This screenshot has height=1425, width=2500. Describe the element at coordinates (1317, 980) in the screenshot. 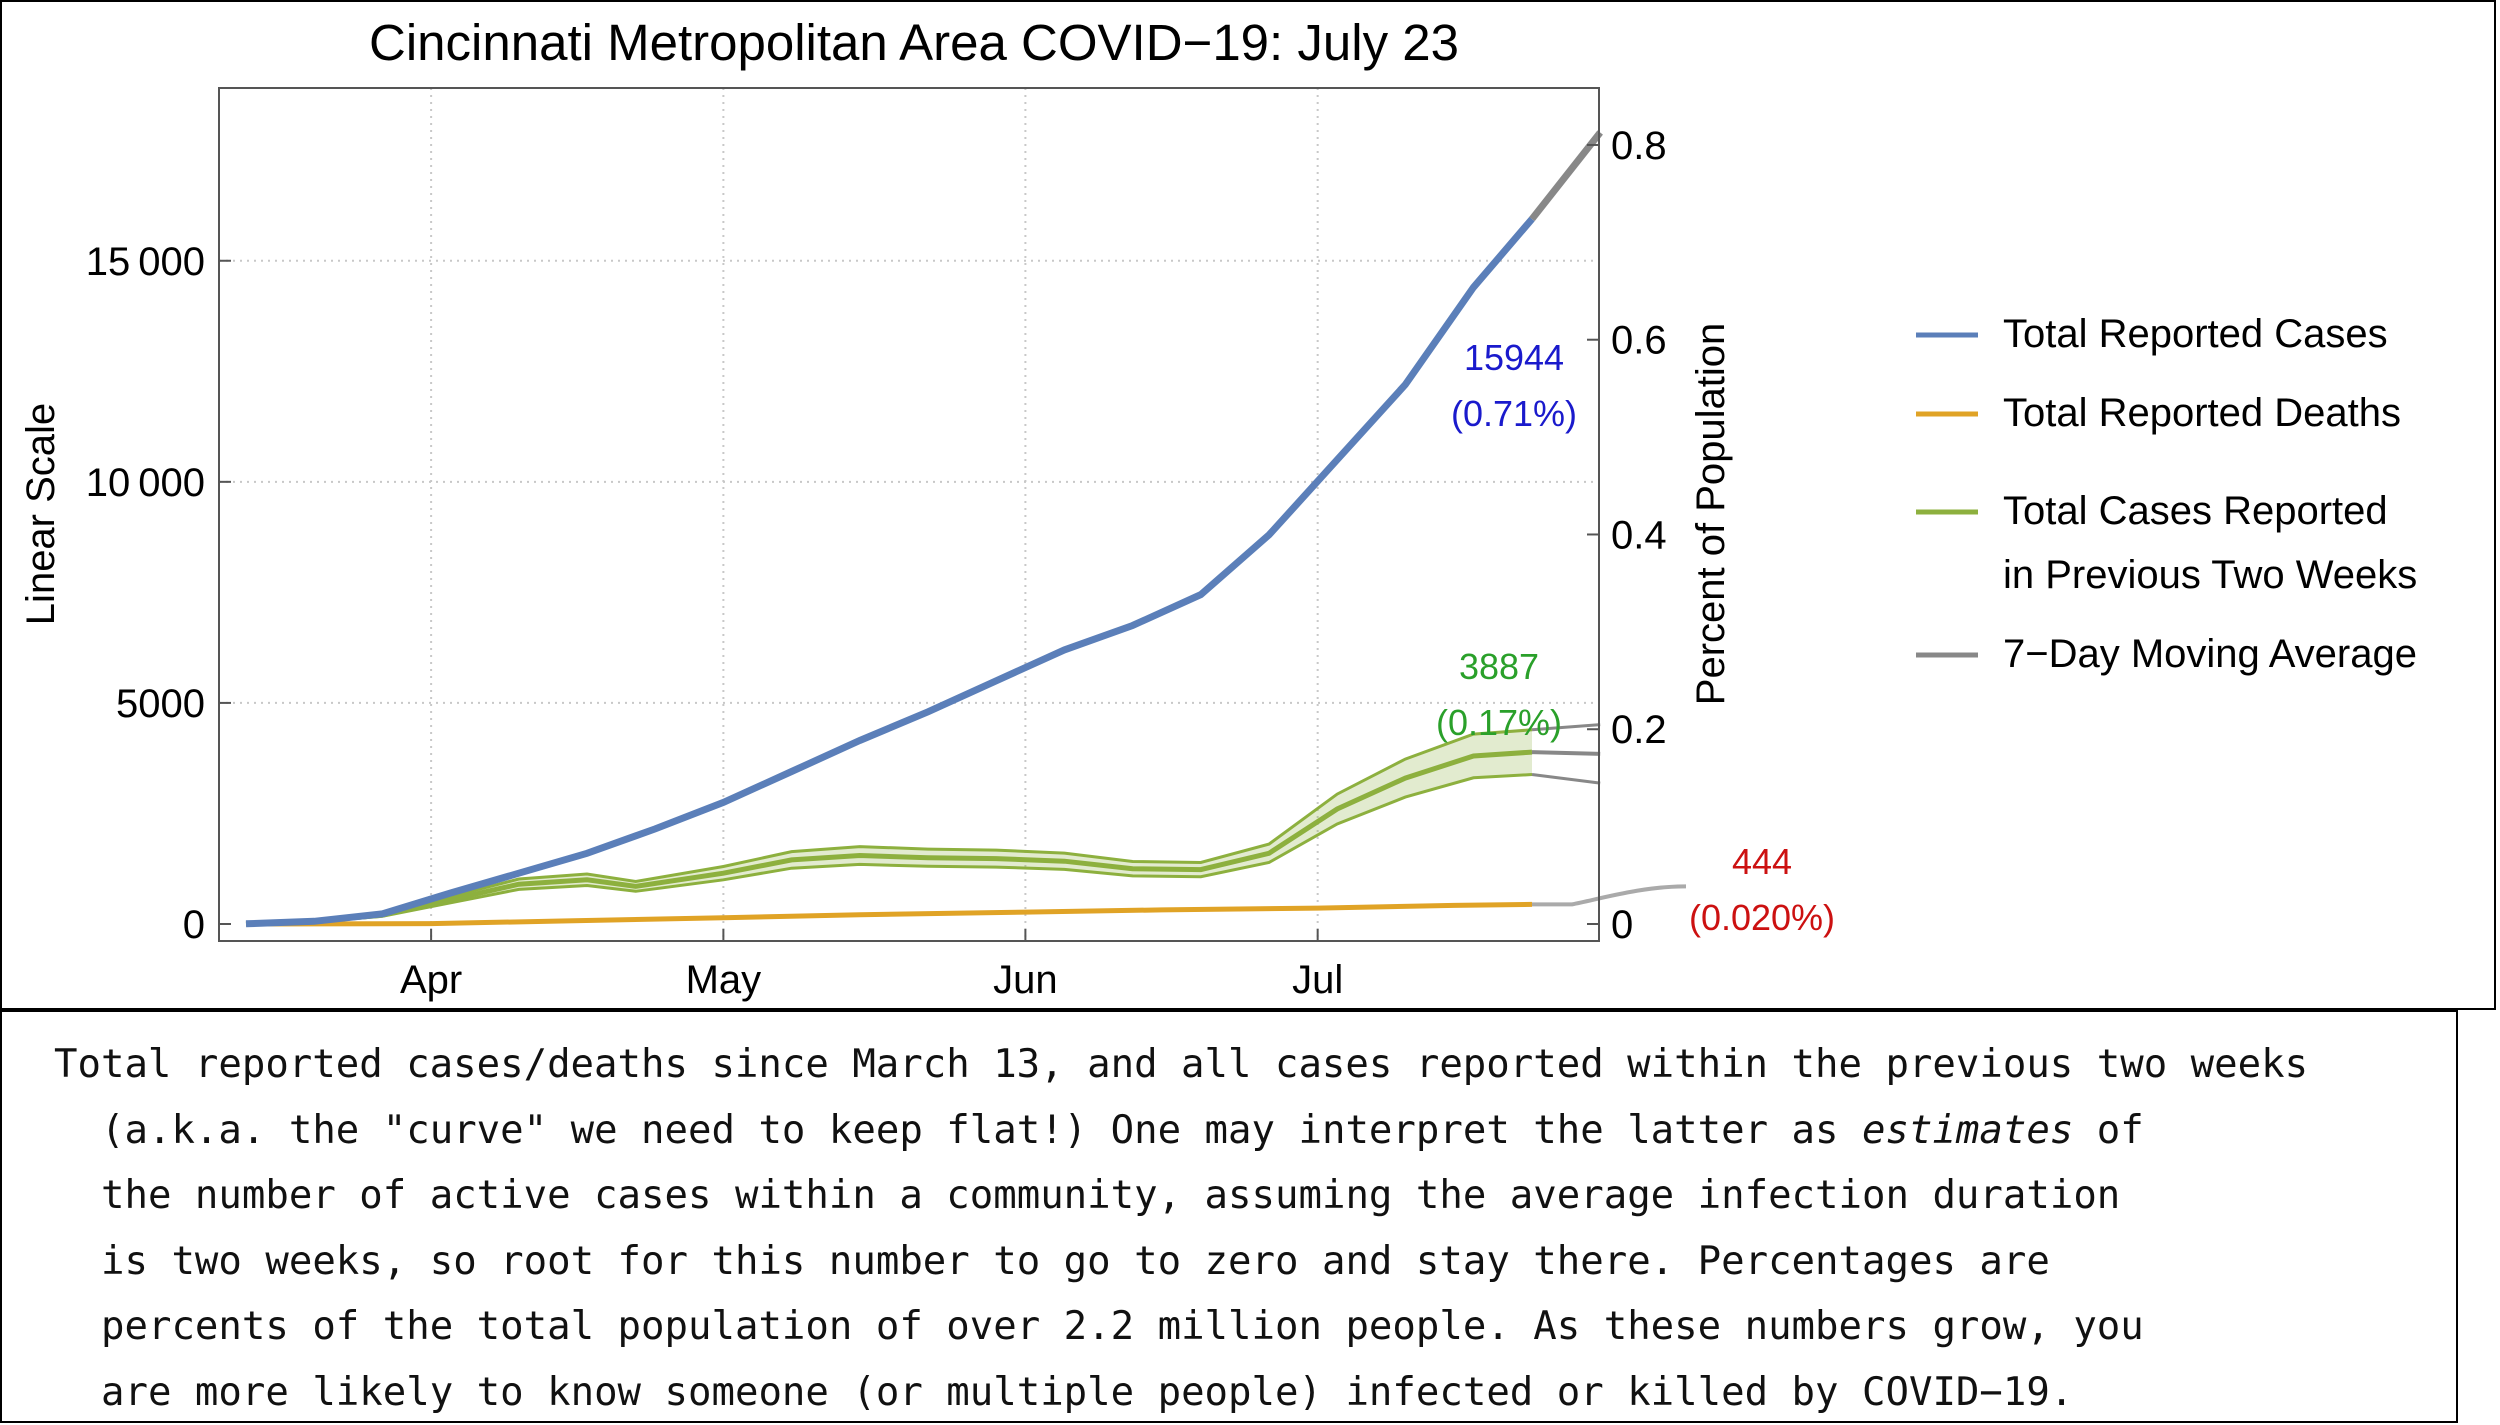

I see `x-tick-label: Jul` at that location.